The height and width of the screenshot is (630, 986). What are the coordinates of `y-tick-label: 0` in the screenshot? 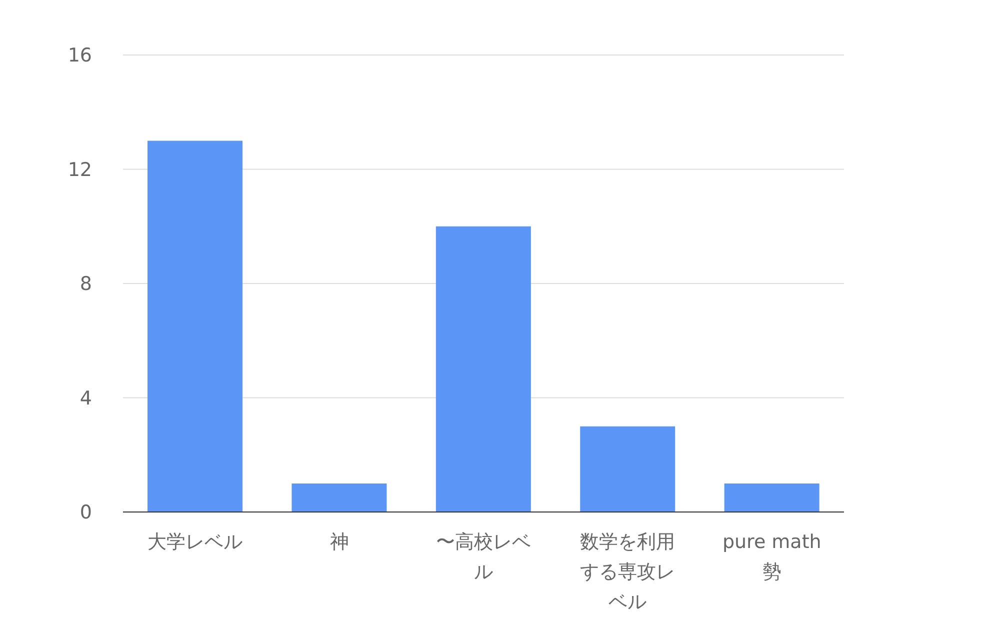 It's located at (86, 513).